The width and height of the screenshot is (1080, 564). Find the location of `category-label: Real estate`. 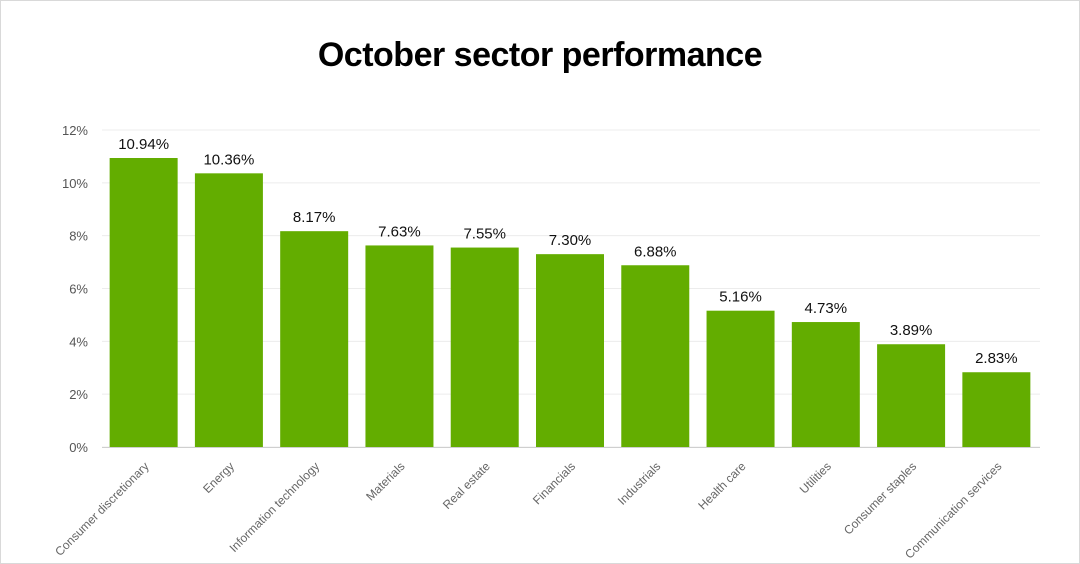

category-label: Real estate is located at coordinates (466, 485).